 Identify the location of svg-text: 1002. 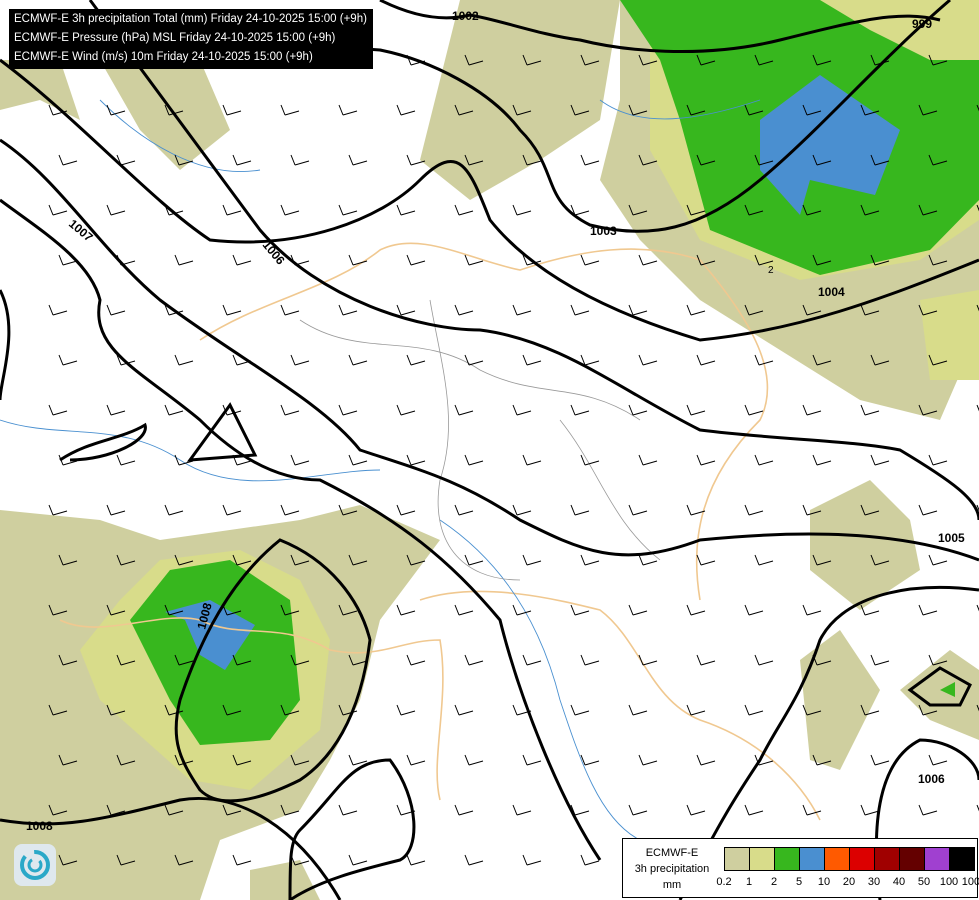
(465, 16).